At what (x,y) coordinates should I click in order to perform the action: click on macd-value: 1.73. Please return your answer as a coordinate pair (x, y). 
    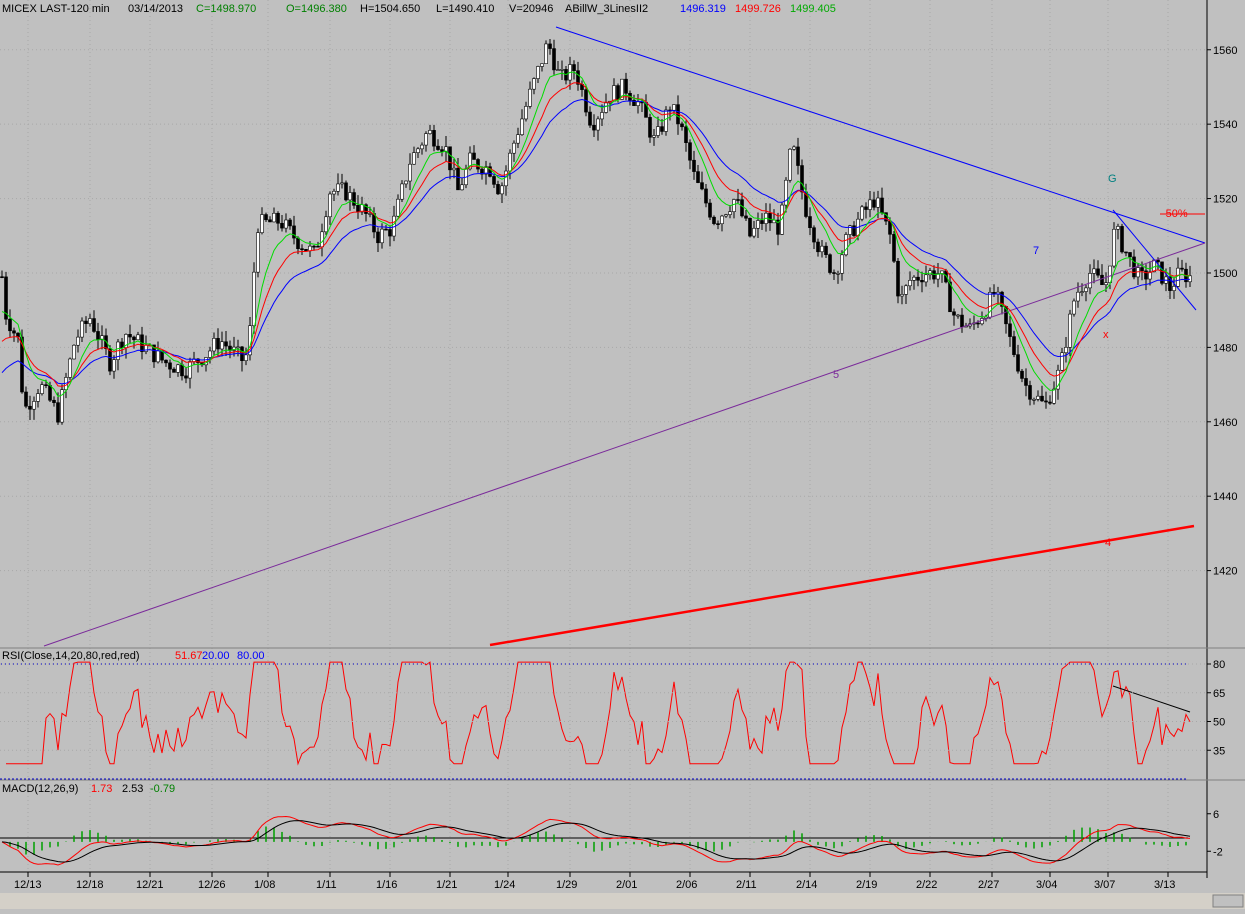
    Looking at the image, I should click on (101, 789).